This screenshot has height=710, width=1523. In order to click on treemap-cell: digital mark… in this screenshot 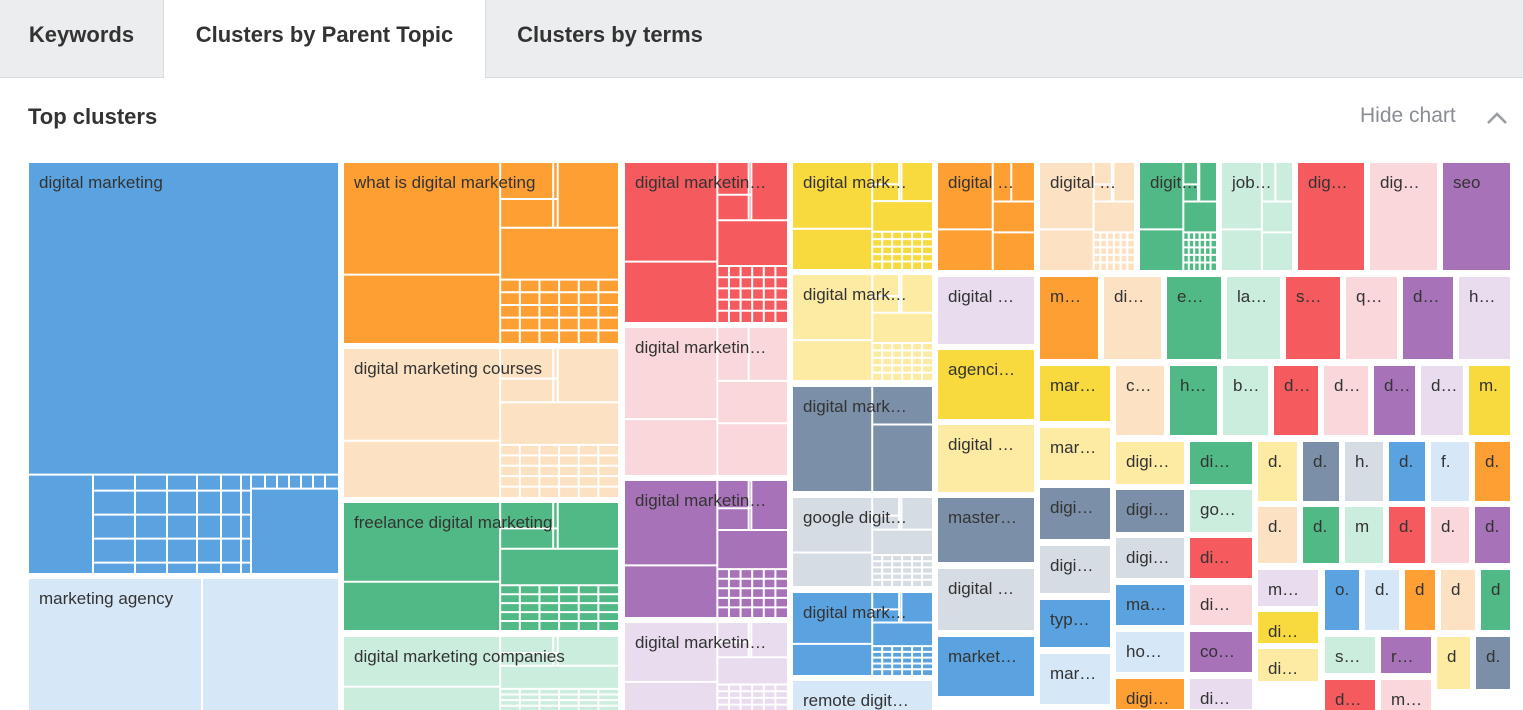, I will do `click(862, 216)`.